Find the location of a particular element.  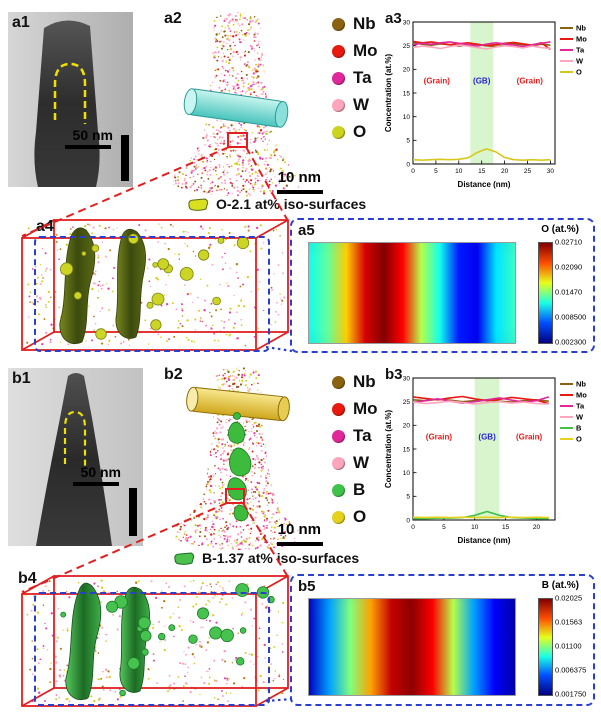

legend-item-b: B is located at coordinates (355, 490).